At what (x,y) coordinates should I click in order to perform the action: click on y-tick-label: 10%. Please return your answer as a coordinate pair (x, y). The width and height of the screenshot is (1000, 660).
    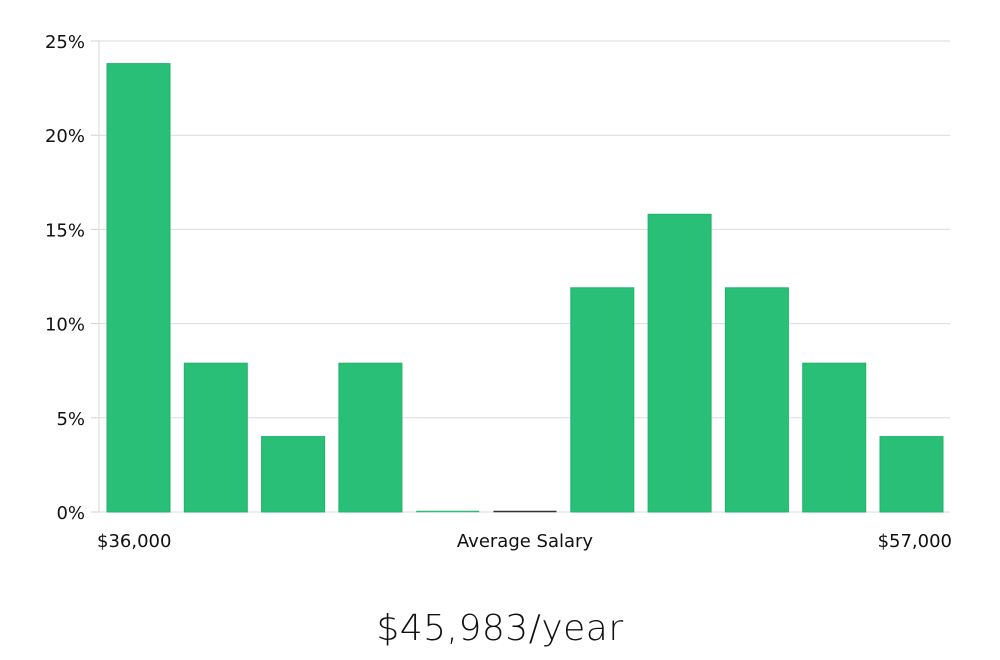
    Looking at the image, I should click on (65, 325).